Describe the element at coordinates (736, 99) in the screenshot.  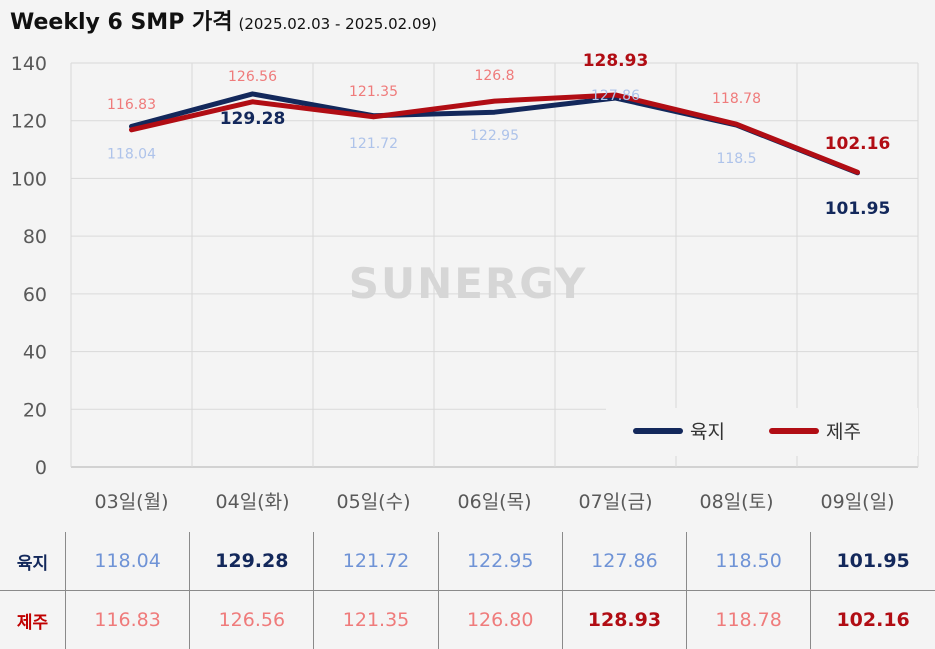
I see `data-label-jeju: 118.78` at that location.